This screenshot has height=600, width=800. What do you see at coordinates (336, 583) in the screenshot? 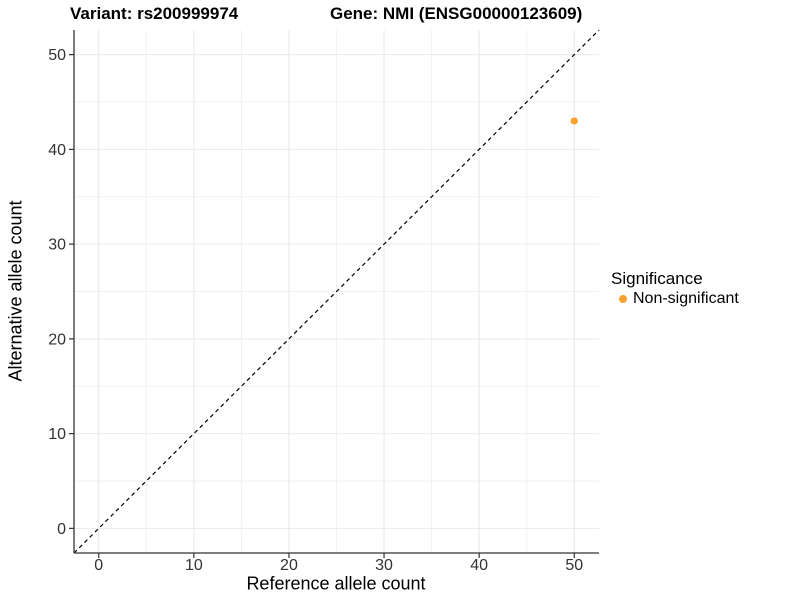
I see `x-axis-title: Reference allele count` at bounding box center [336, 583].